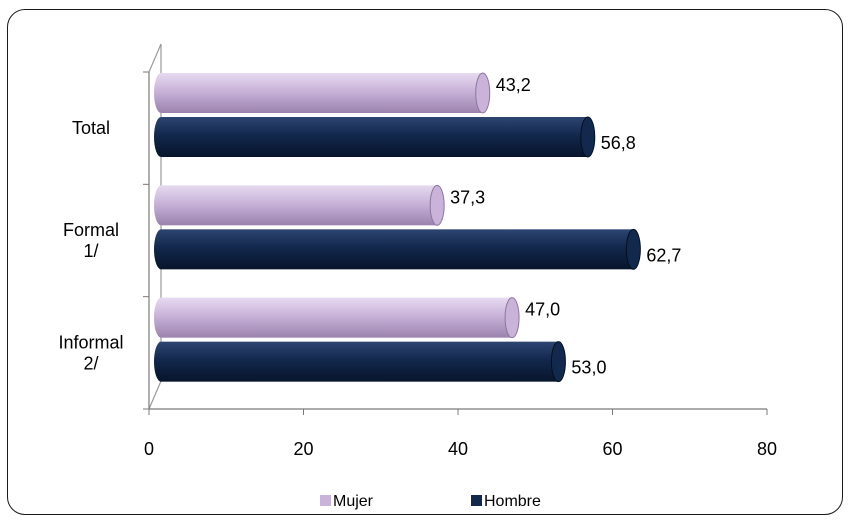 The image size is (854, 521). I want to click on value-tick-label: 60, so click(612, 449).